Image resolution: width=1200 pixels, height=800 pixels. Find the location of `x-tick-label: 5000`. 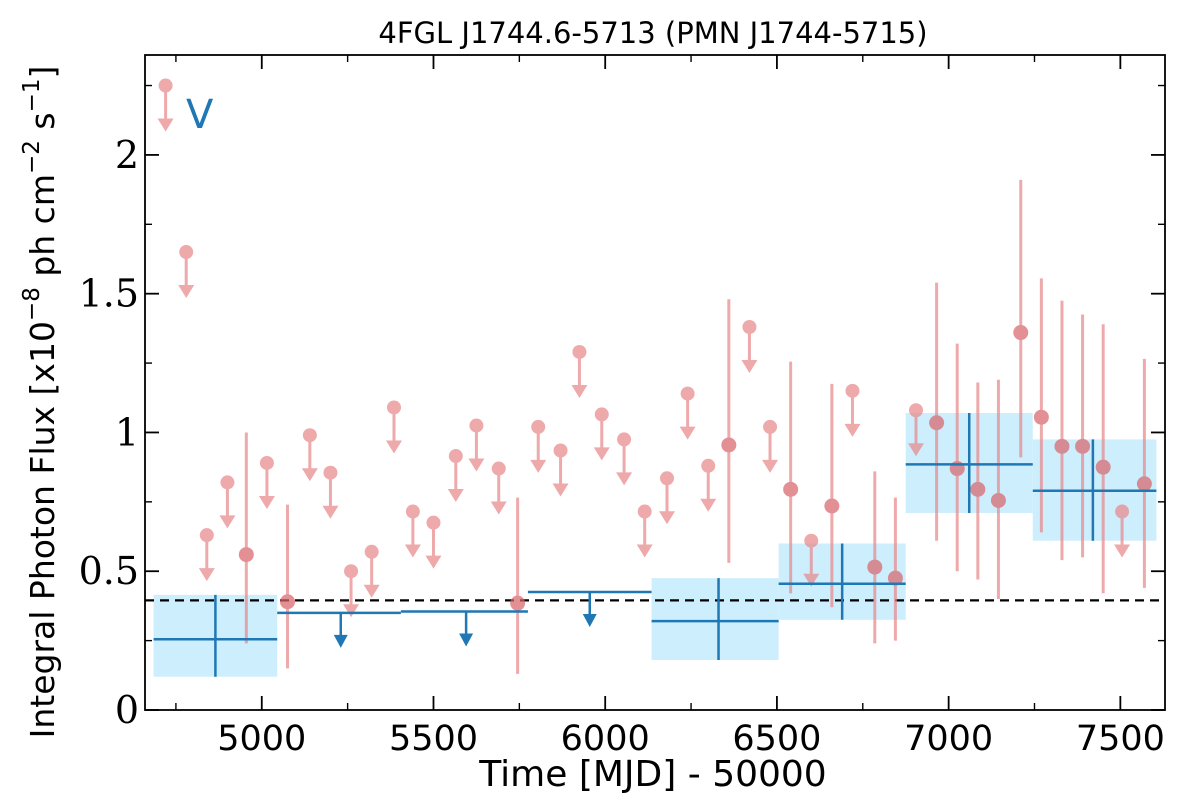

x-tick-label: 5000 is located at coordinates (261, 739).